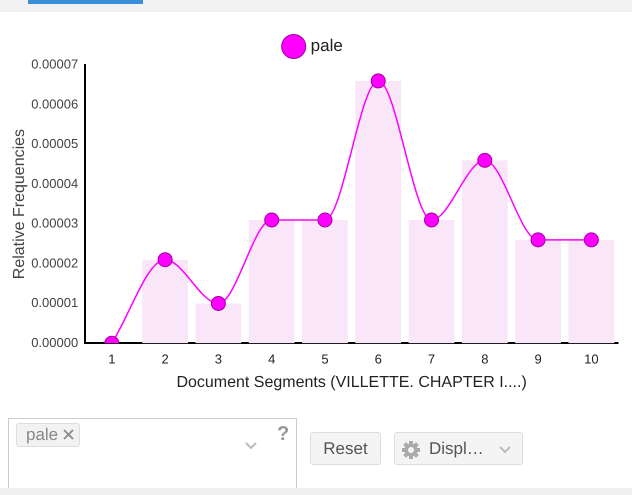 The width and height of the screenshot is (632, 495). I want to click on x-tick-label: 3, so click(218, 359).